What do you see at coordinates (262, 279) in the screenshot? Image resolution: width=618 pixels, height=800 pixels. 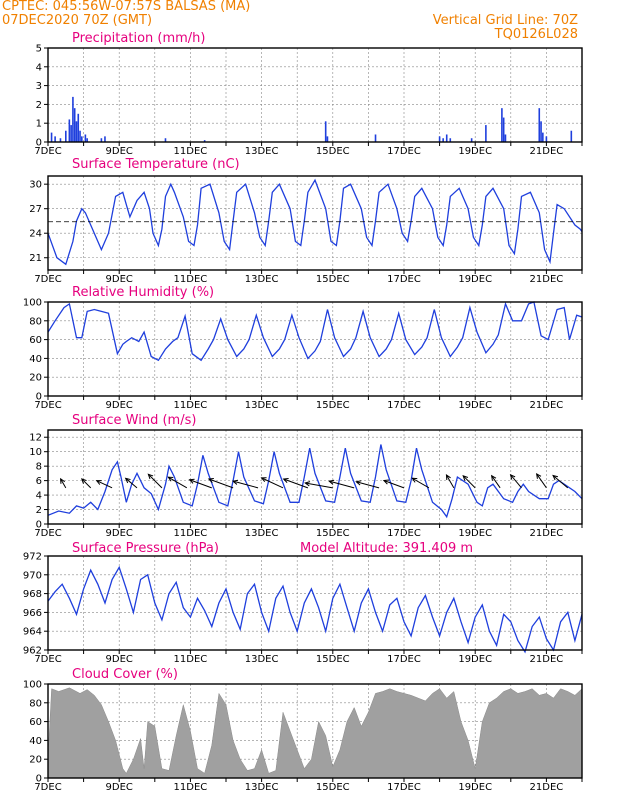 I see `x-tick-label: 13DEC` at bounding box center [262, 279].